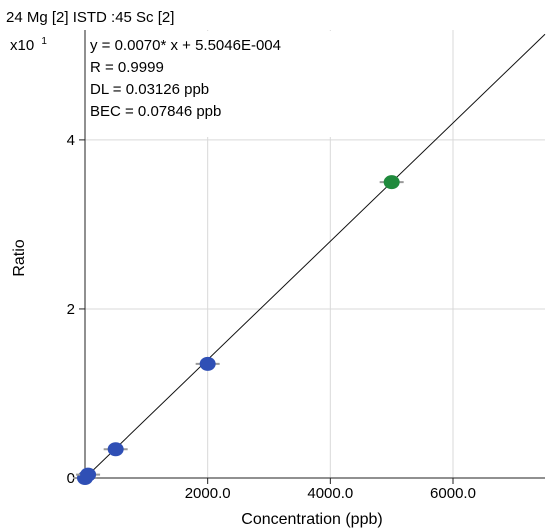 This screenshot has height=531, width=546. What do you see at coordinates (127, 67) in the screenshot?
I see `annotation-line: R = 0.9999` at bounding box center [127, 67].